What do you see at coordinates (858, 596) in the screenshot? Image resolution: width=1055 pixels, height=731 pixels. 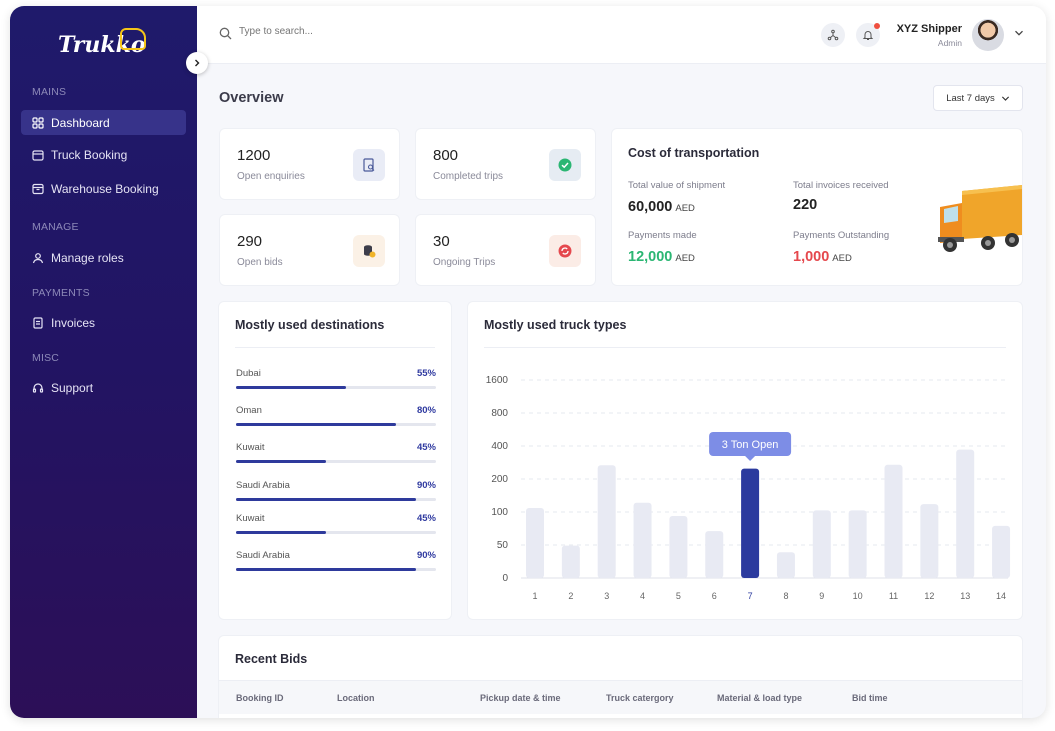 I see `x-tick-label: 10` at bounding box center [858, 596].